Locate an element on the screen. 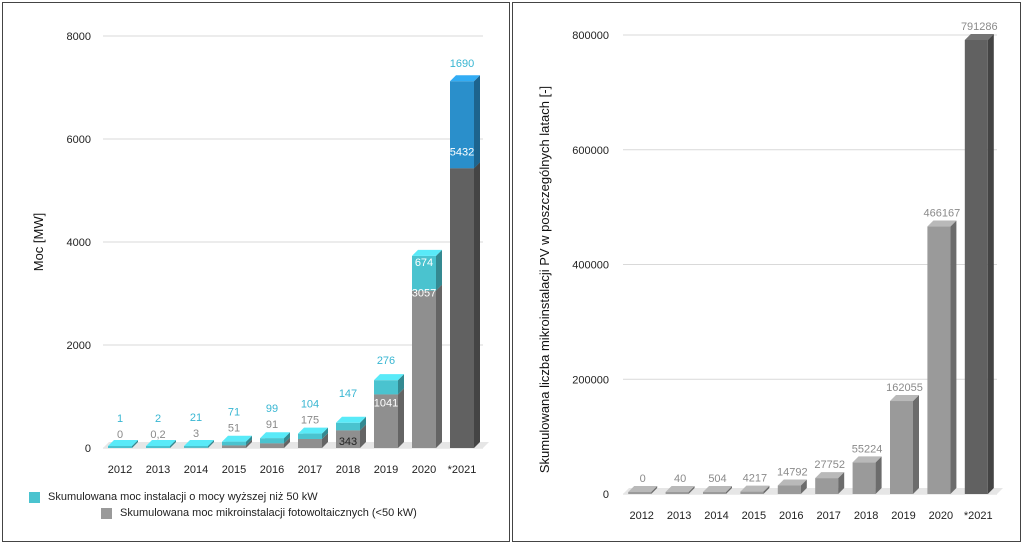  y-tick-800000: 800000 is located at coordinates (590, 36).